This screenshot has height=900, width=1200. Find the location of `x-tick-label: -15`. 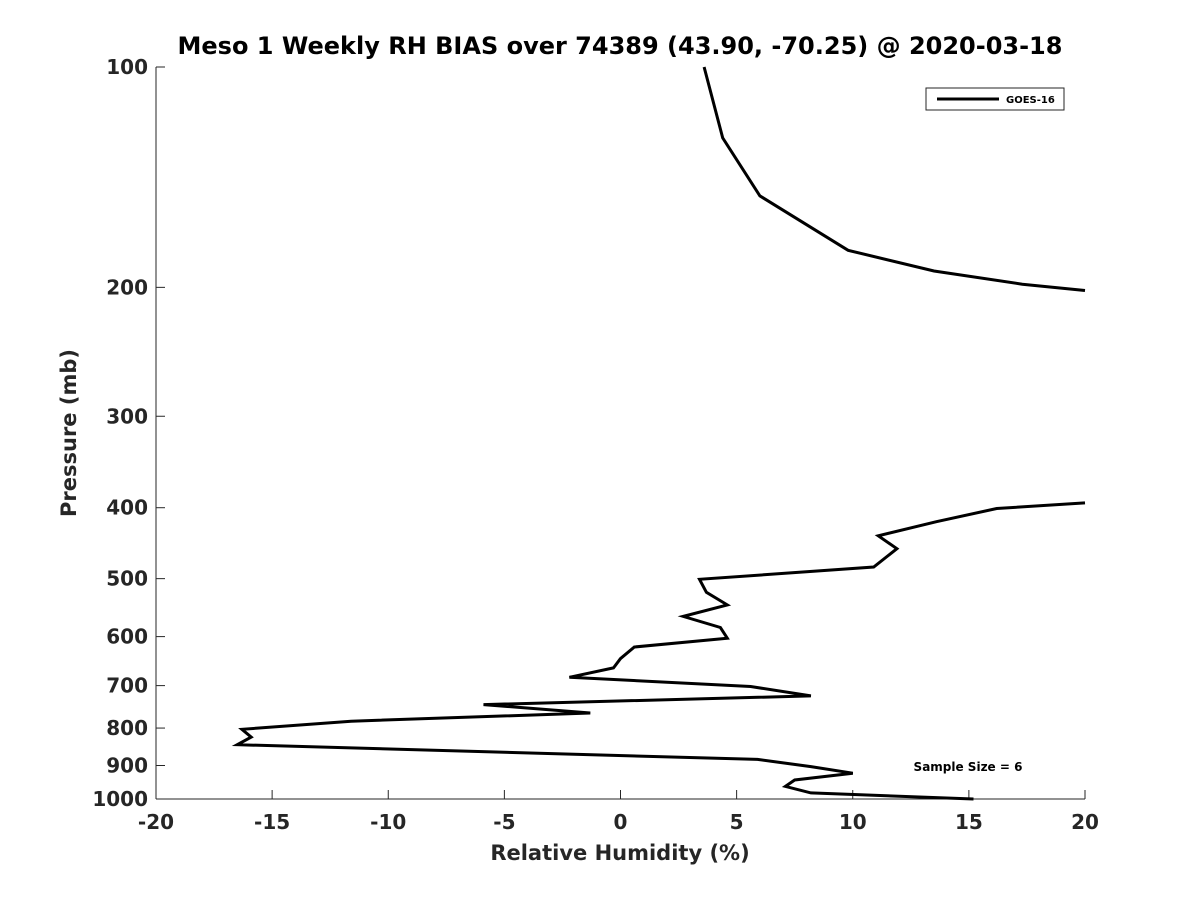

x-tick-label: -15 is located at coordinates (272, 822).